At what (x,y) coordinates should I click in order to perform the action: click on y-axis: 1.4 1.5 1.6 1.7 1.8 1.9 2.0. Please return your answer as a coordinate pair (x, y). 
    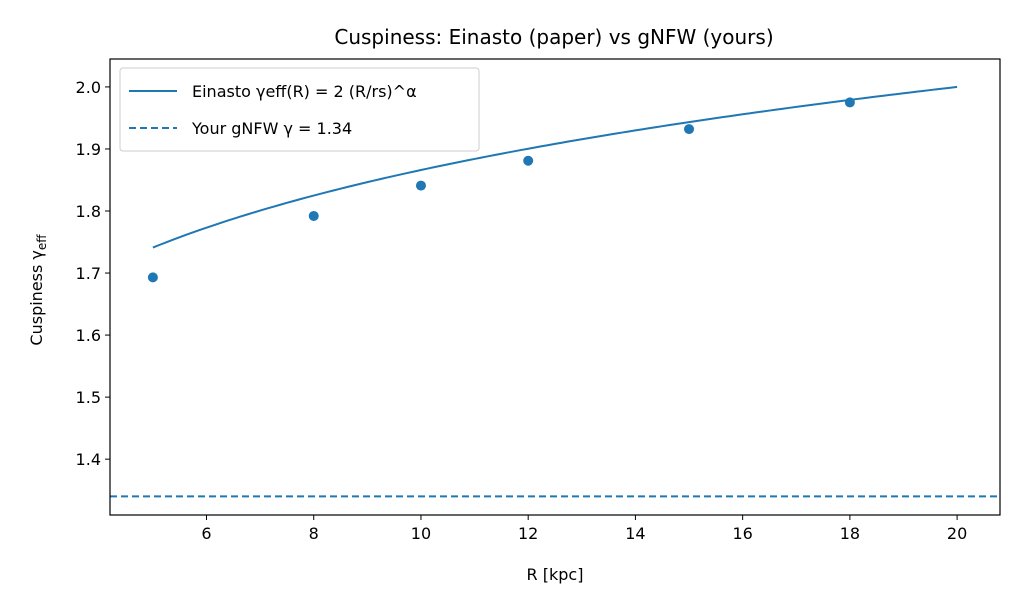
    Looking at the image, I should click on (93, 273).